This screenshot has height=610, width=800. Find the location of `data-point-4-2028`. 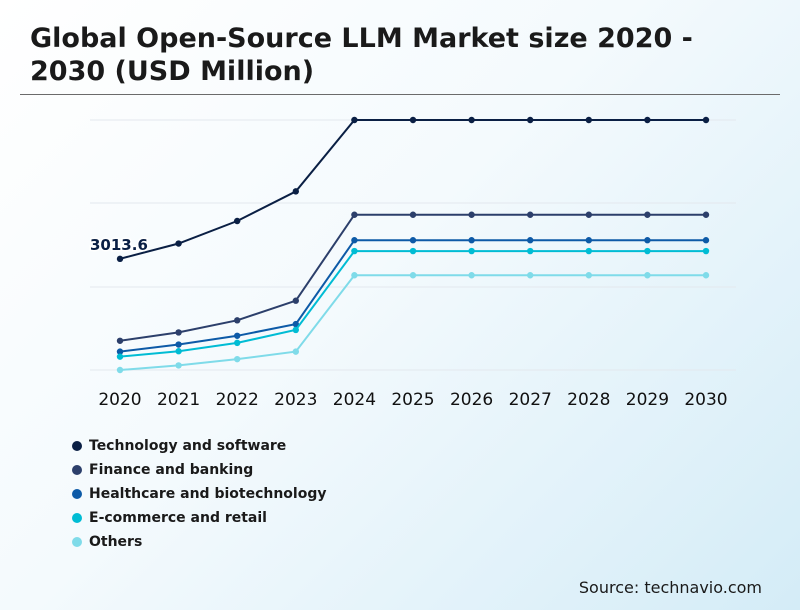

data-point-4-2028 is located at coordinates (588, 275).